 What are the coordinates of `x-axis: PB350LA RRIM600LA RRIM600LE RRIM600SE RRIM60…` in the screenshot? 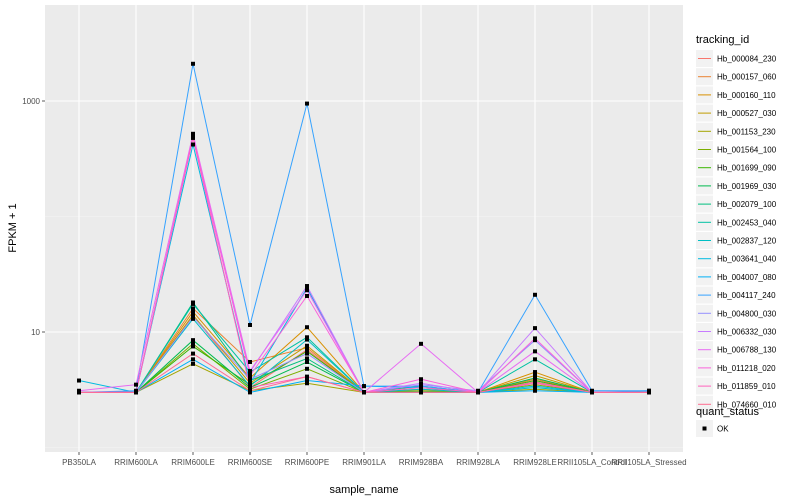 It's located at (374, 459).